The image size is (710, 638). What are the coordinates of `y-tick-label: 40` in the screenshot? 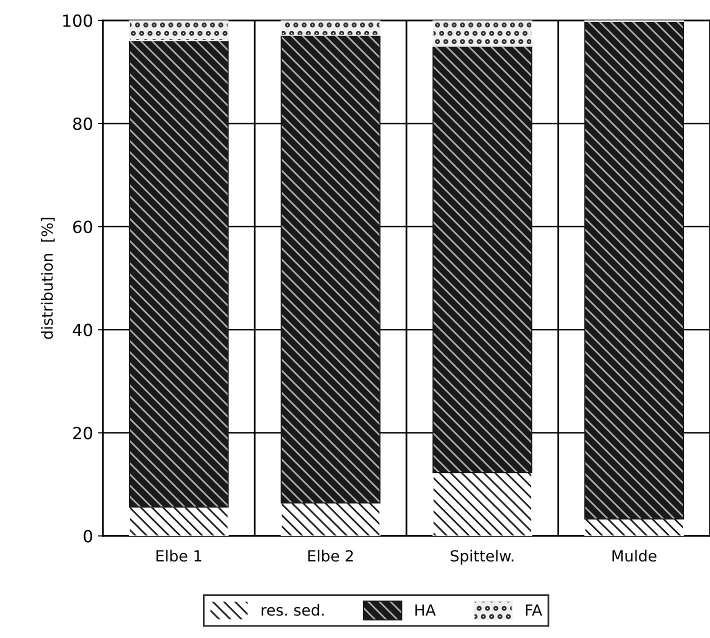 It's located at (82, 330).